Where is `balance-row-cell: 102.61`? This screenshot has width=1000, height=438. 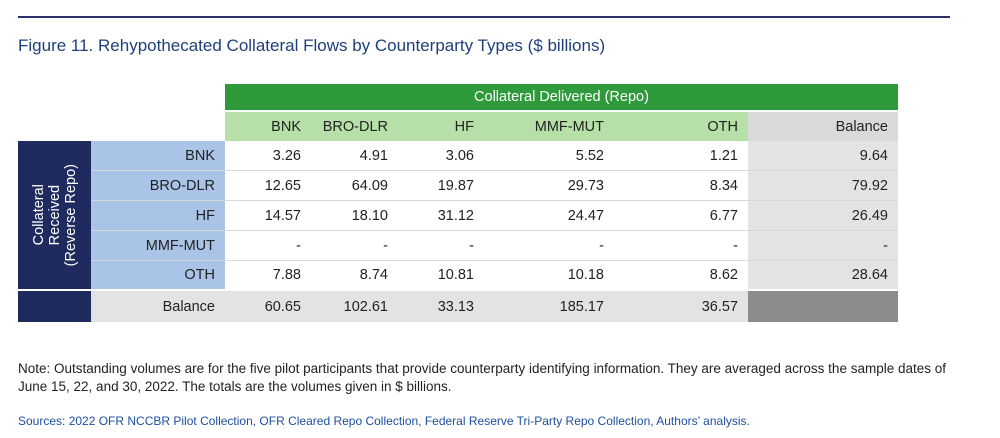 balance-row-cell: 102.61 is located at coordinates (354, 306).